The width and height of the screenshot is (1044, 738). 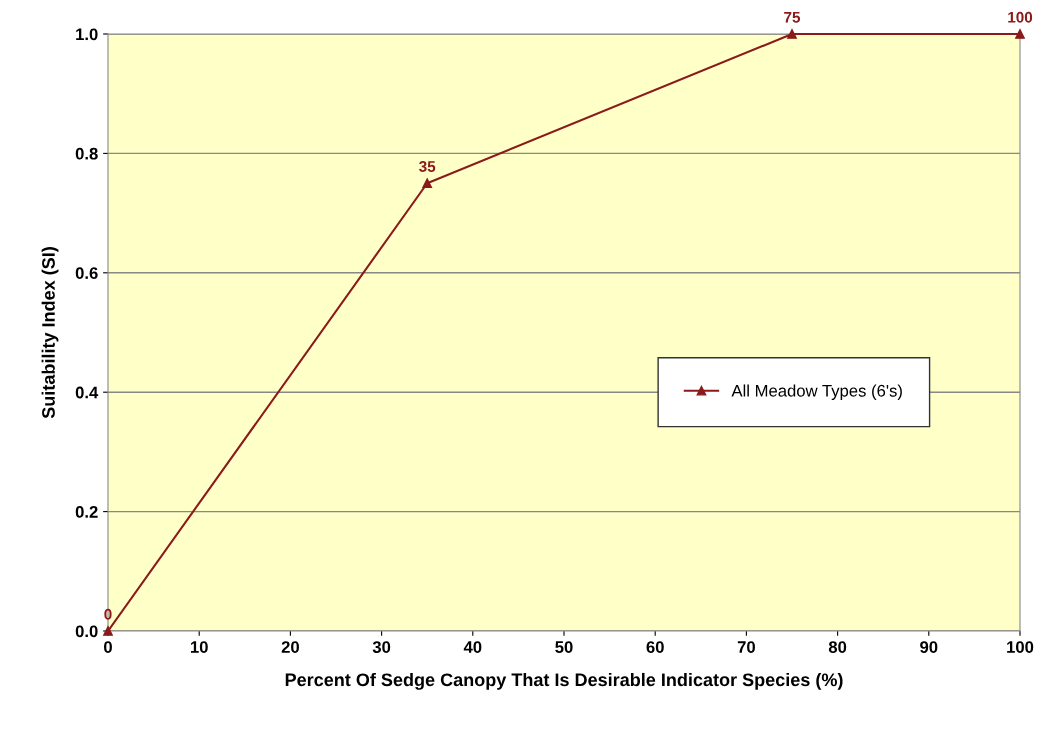 What do you see at coordinates (427, 166) in the screenshot?
I see `annotation: 35` at bounding box center [427, 166].